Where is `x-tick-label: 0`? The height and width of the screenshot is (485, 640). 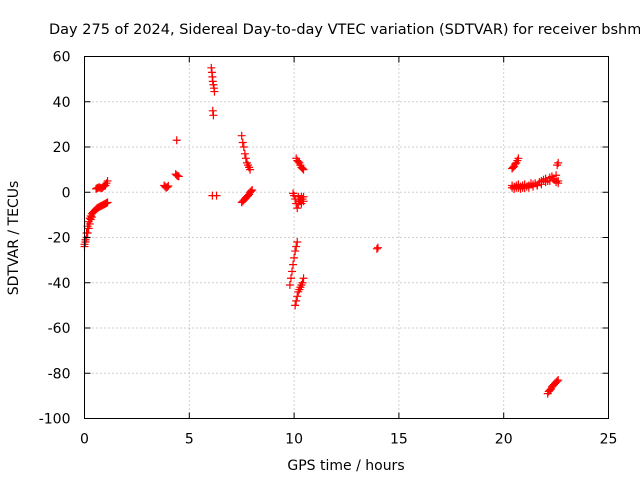
x-tick-label: 0 is located at coordinates (84, 440).